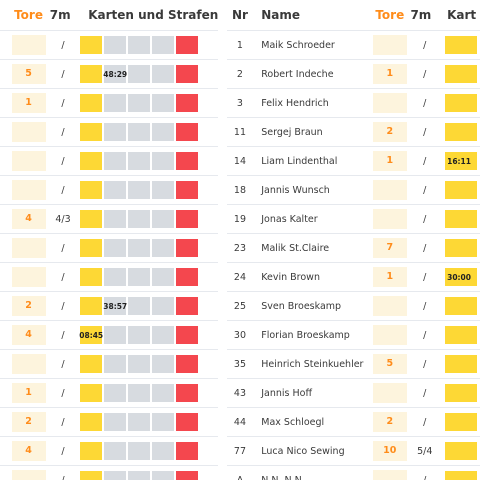 The width and height of the screenshot is (480, 480). Describe the element at coordinates (240, 248) in the screenshot. I see `jersey-number: 23` at that location.